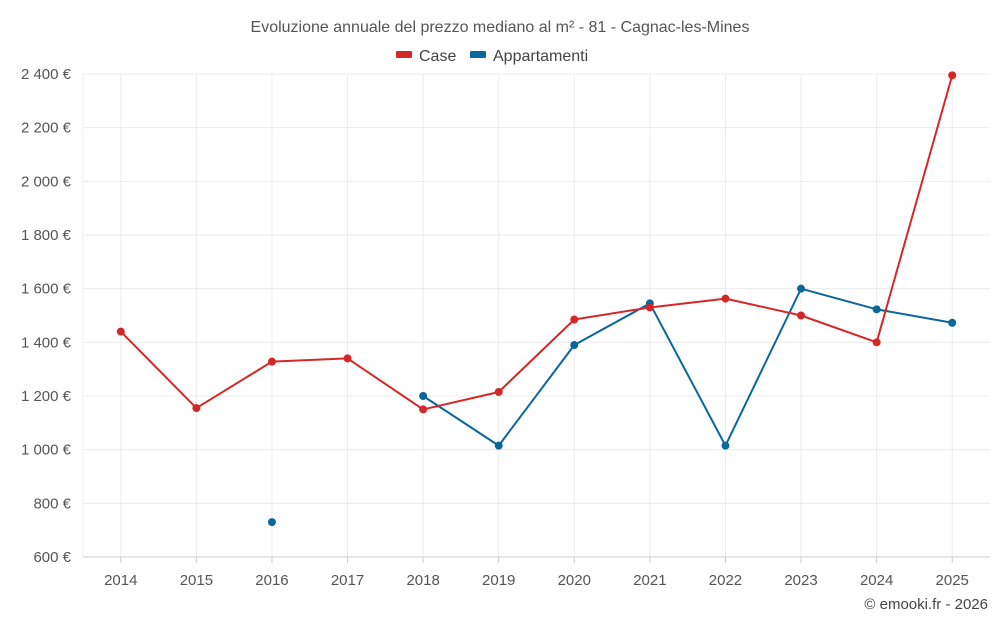  What do you see at coordinates (46, 450) in the screenshot?
I see `y-tick-label: 1 000 €` at bounding box center [46, 450].